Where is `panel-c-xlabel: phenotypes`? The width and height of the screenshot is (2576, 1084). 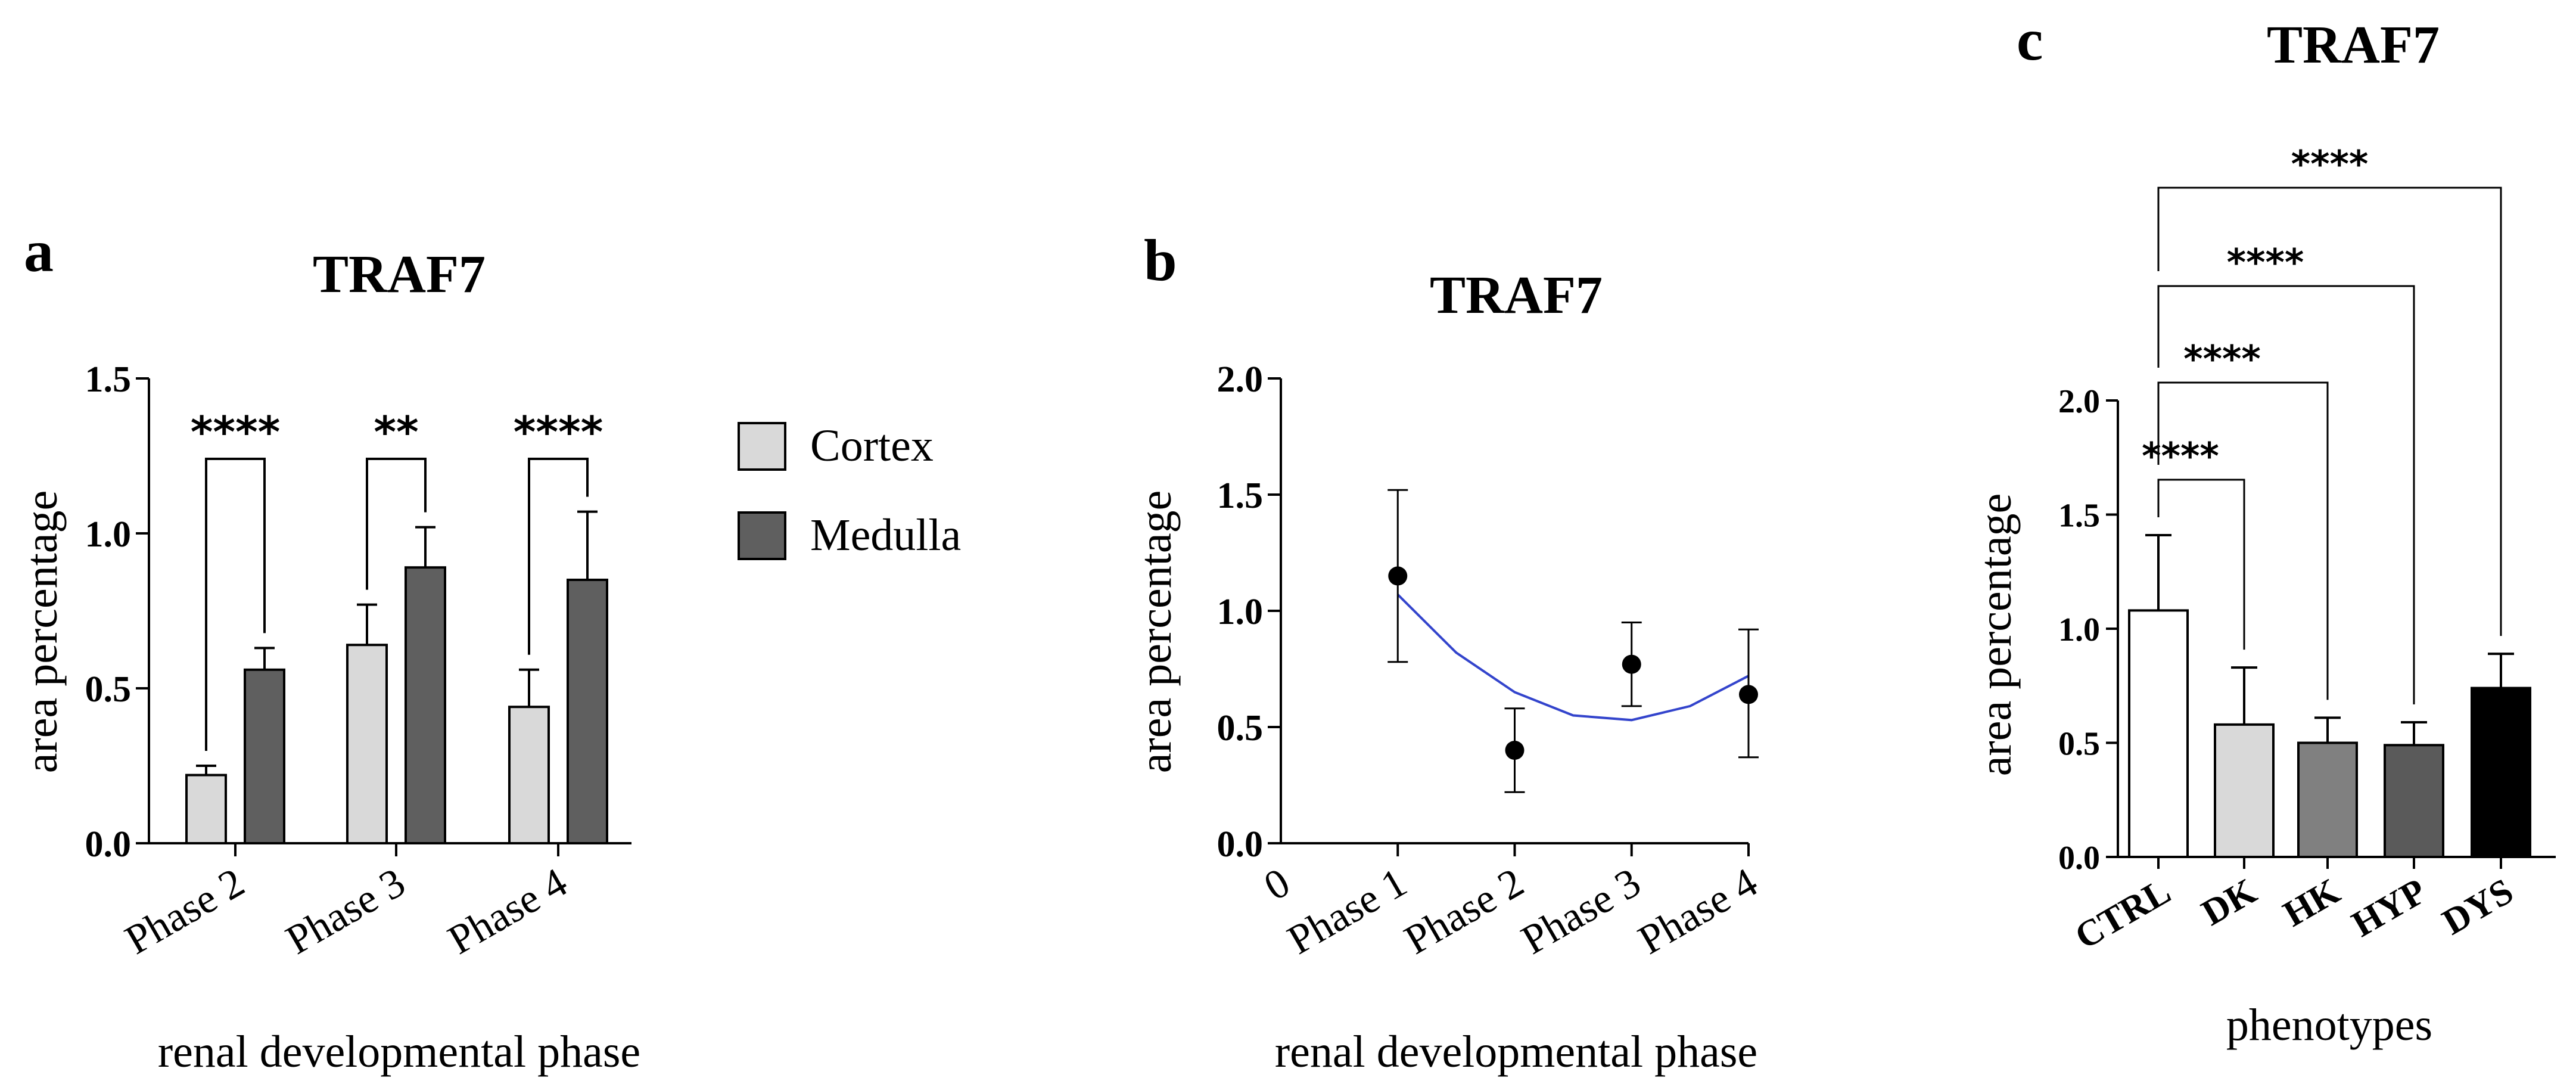
panel-c-xlabel: phenotypes is located at coordinates (2329, 1025).